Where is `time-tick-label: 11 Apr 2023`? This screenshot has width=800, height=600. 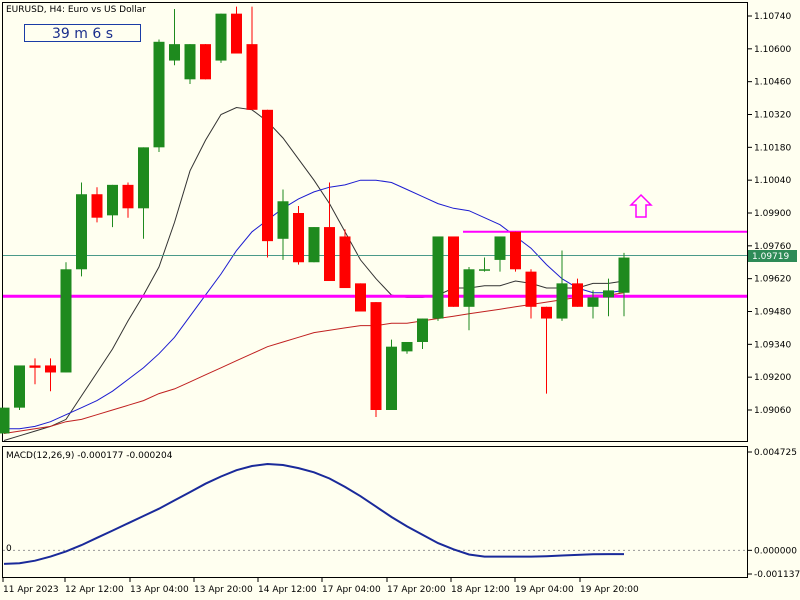 time-tick-label: 11 Apr 2023 is located at coordinates (31, 590).